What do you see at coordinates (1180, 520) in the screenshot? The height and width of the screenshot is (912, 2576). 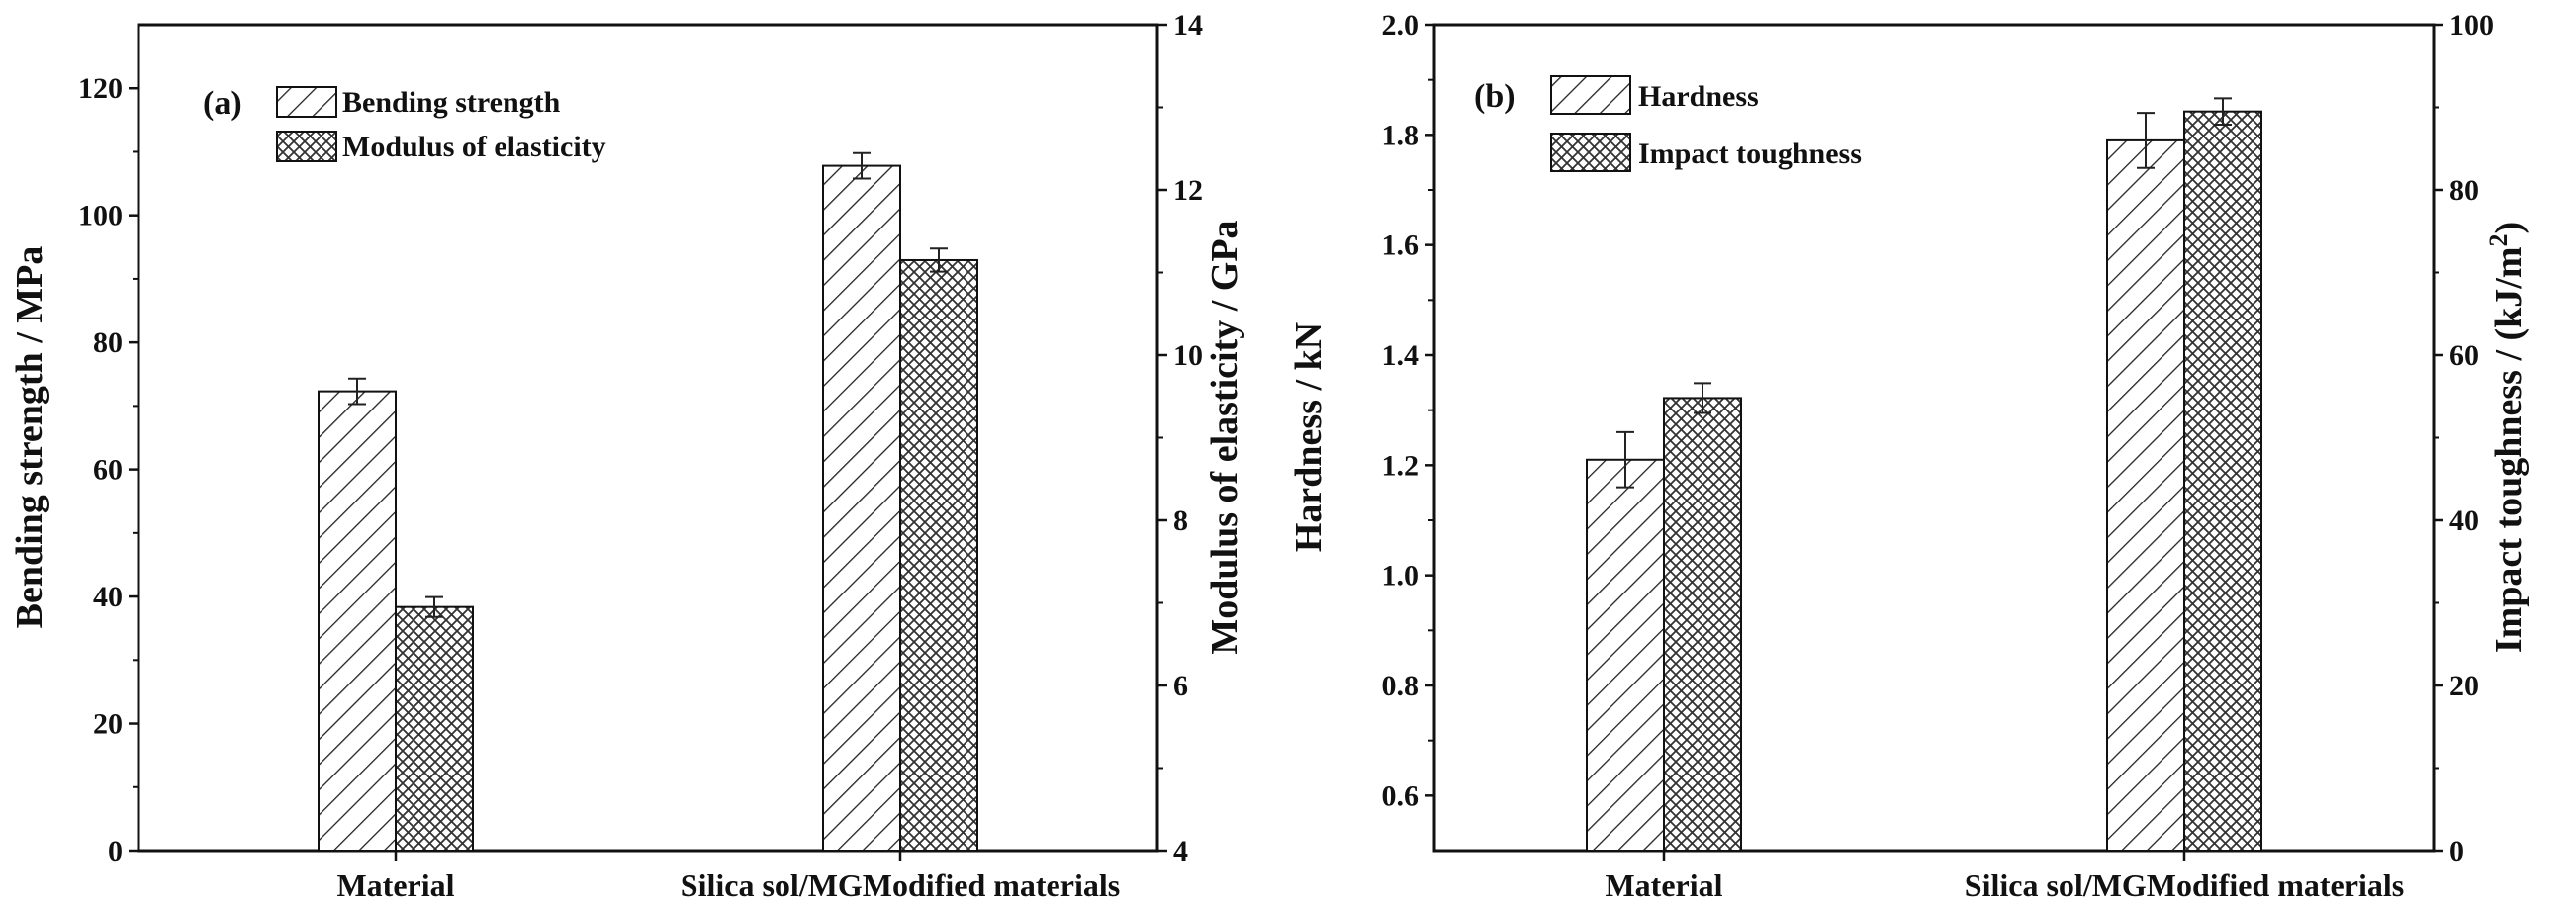 I see `chart-a-right-tick-label-2: 8` at bounding box center [1180, 520].